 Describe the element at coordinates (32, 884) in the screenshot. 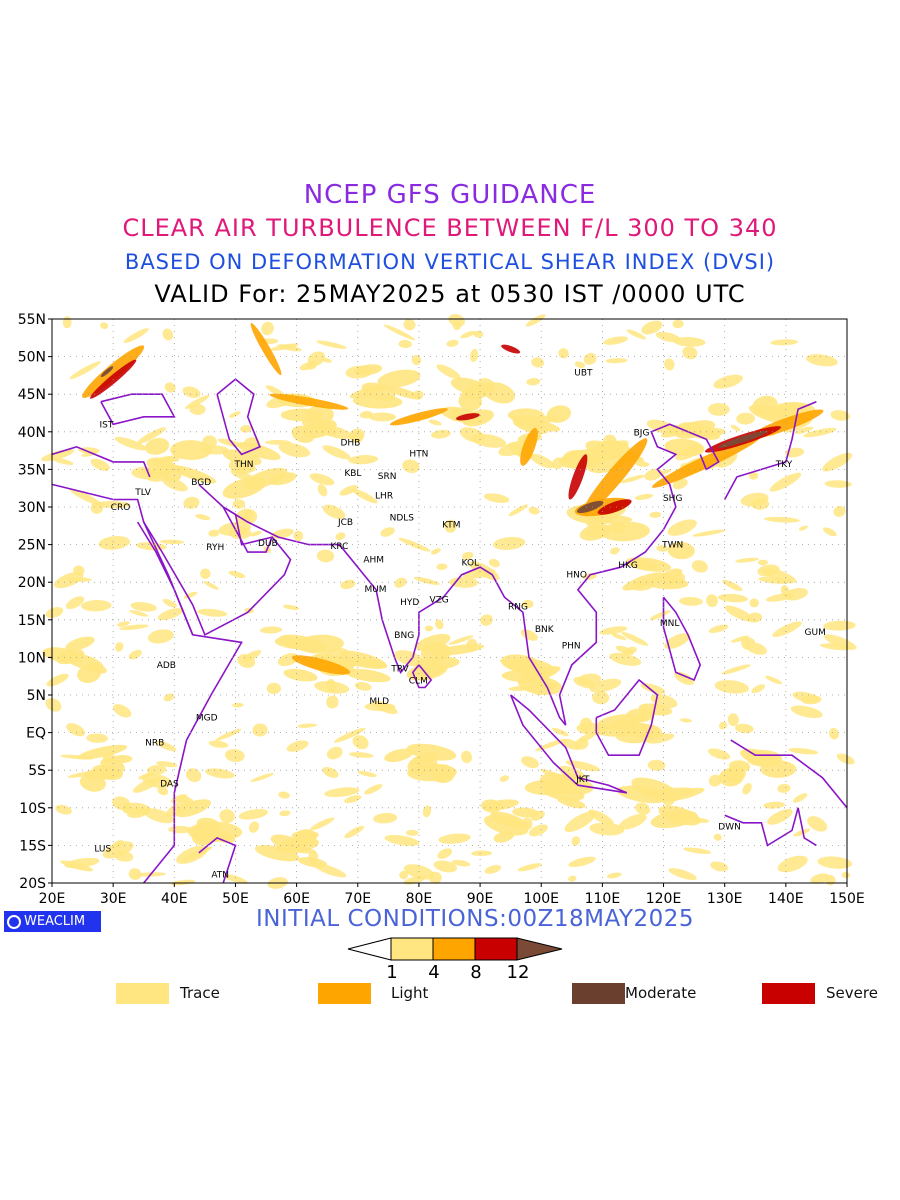

I see `lat-label: 20S` at that location.